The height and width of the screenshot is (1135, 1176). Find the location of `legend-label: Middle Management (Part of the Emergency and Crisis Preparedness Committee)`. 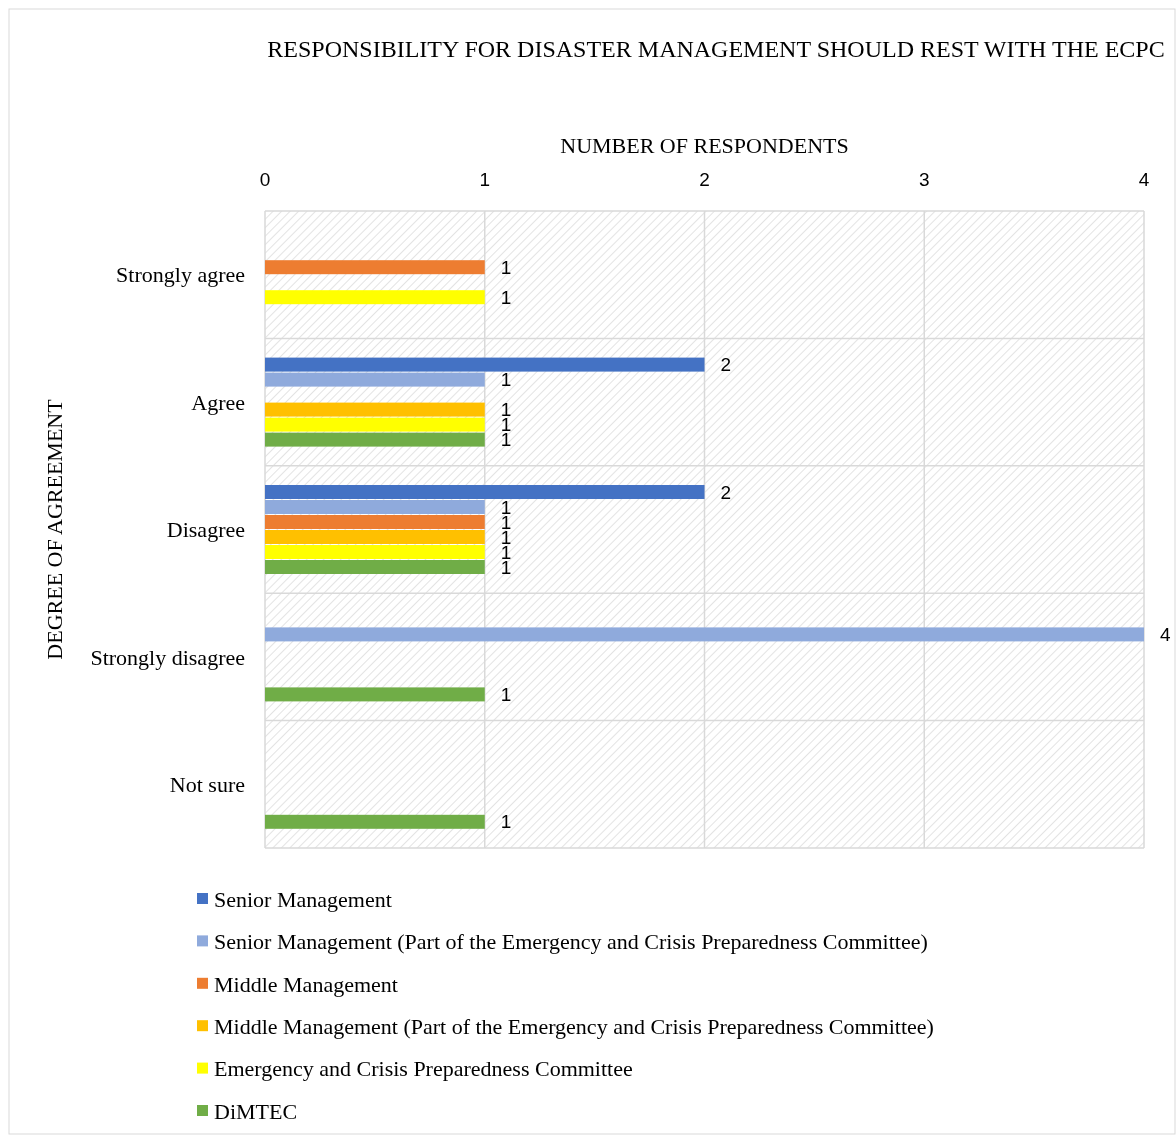

legend-label: Middle Management (Part of the Emergency and Crisis Preparedness Committee) is located at coordinates (574, 1026).